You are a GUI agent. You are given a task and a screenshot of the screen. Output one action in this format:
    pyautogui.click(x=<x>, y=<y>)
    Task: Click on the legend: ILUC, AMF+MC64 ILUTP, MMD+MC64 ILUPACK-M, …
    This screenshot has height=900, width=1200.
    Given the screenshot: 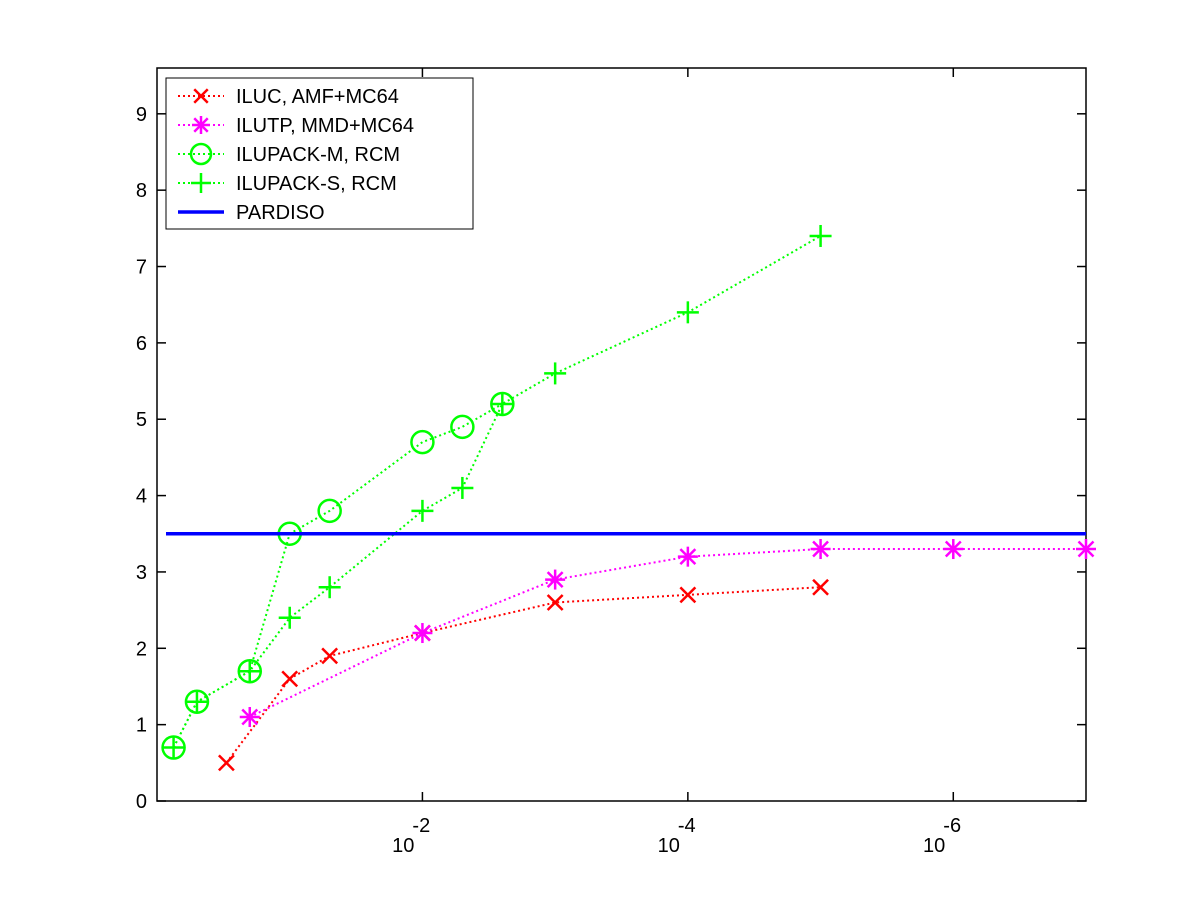 What is the action you would take?
    pyautogui.click(x=319, y=153)
    